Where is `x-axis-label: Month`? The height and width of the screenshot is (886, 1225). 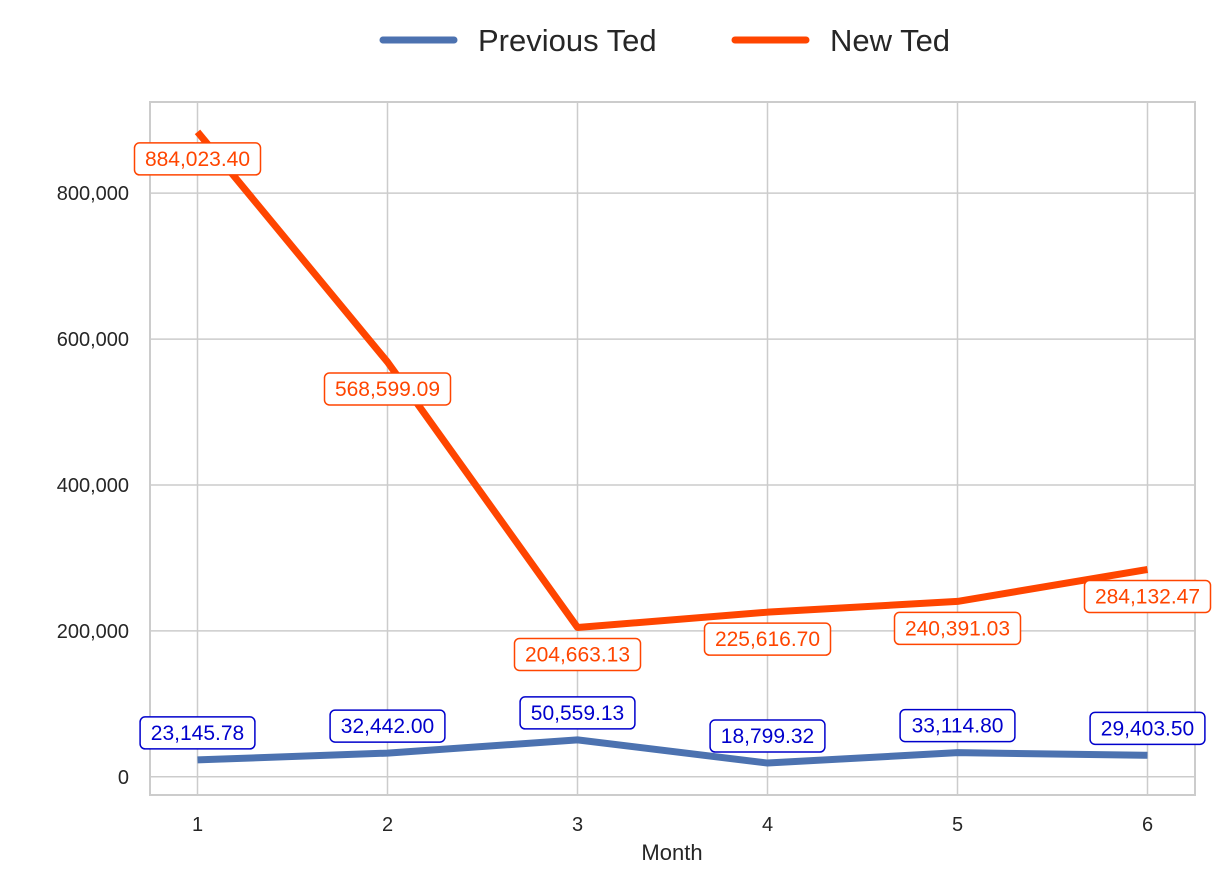 x-axis-label: Month is located at coordinates (671, 852).